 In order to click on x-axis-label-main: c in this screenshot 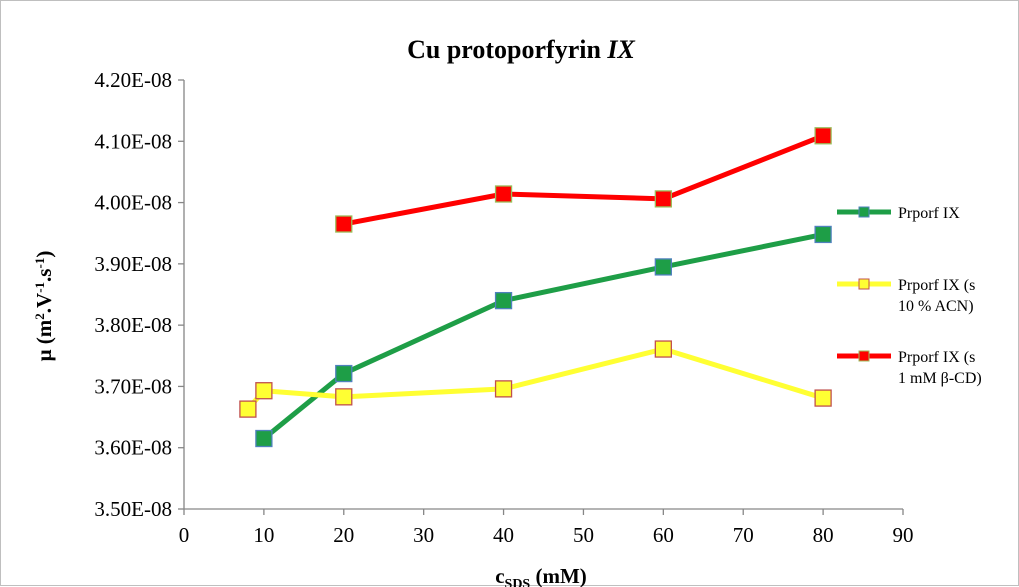, I will do `click(499, 575)`.